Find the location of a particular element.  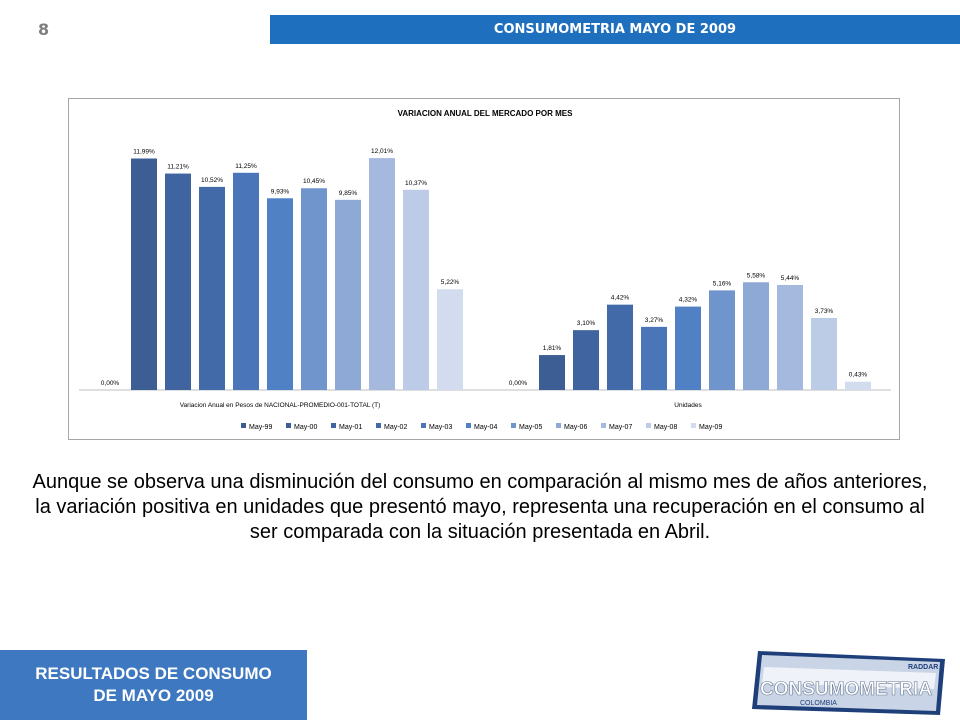

data-label-pesos-may-04: 9,93% is located at coordinates (280, 191).